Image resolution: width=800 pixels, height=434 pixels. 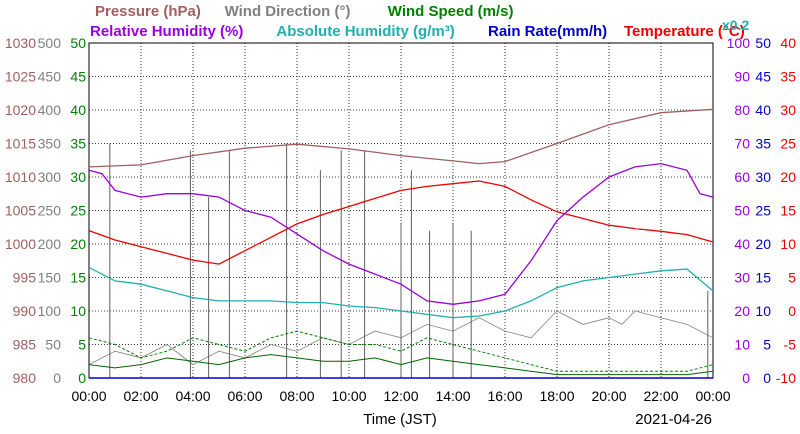 I want to click on tick-label-temperature: 35, so click(x=788, y=77).